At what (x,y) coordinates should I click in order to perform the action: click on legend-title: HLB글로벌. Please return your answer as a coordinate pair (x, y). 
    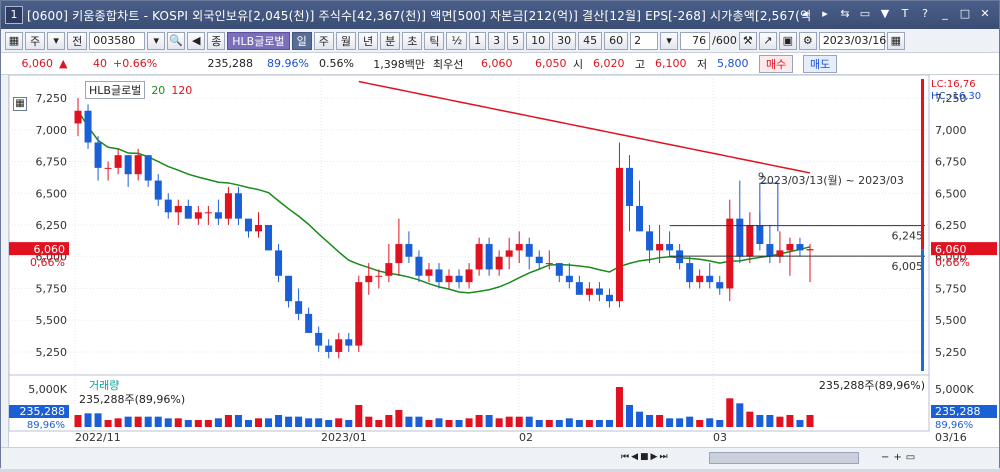
    Looking at the image, I should click on (115, 90).